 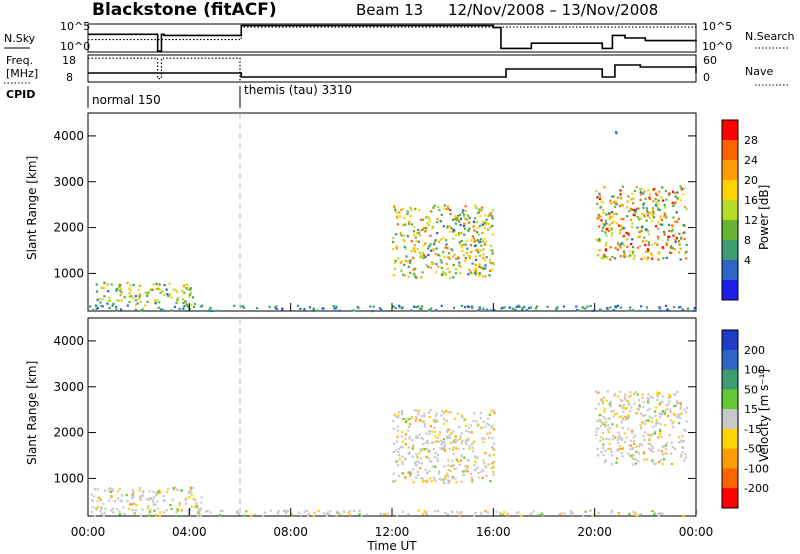 What do you see at coordinates (730, 250) in the screenshot?
I see `power-colorbar-swatch` at bounding box center [730, 250].